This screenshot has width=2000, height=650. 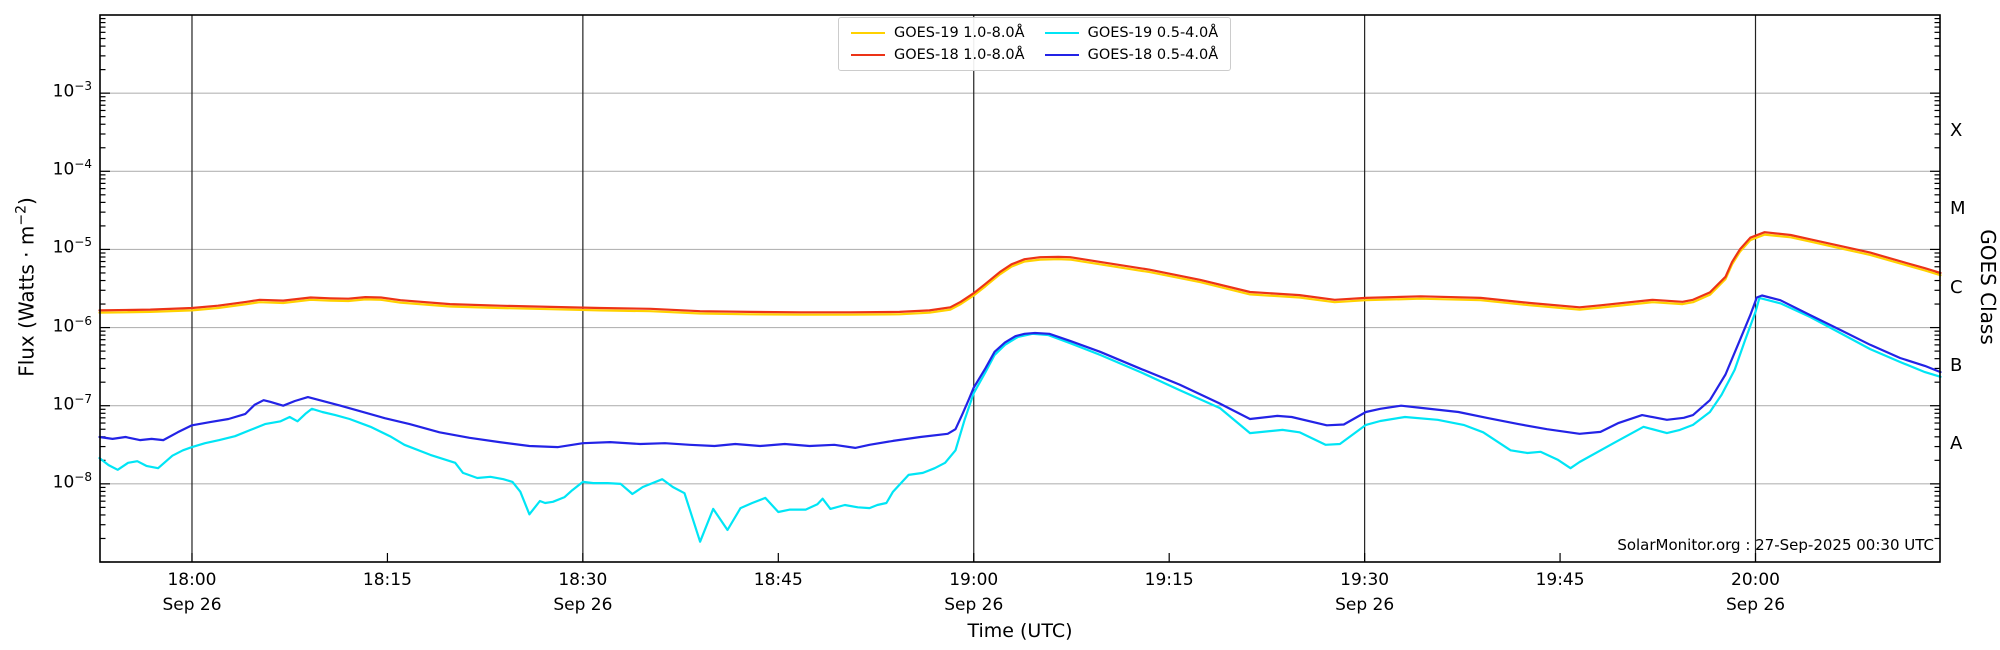 What do you see at coordinates (1365, 580) in the screenshot?
I see `x-tick-label: 19:30` at bounding box center [1365, 580].